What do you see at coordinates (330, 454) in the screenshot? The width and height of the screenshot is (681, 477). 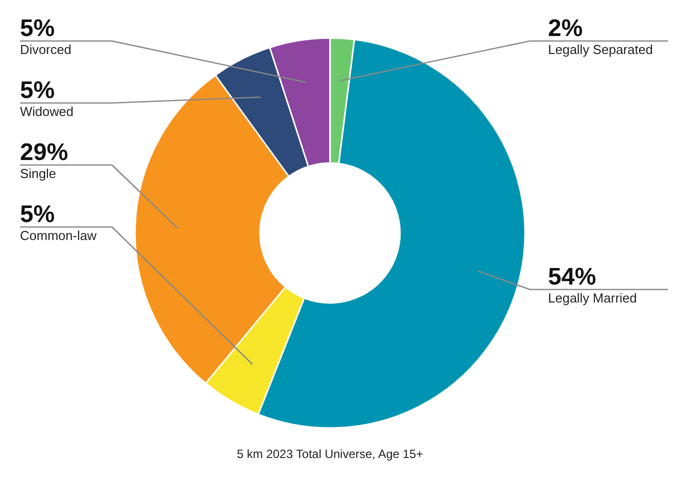 I see `text: 5 km 2023 Total Universe, Age 15+` at bounding box center [330, 454].